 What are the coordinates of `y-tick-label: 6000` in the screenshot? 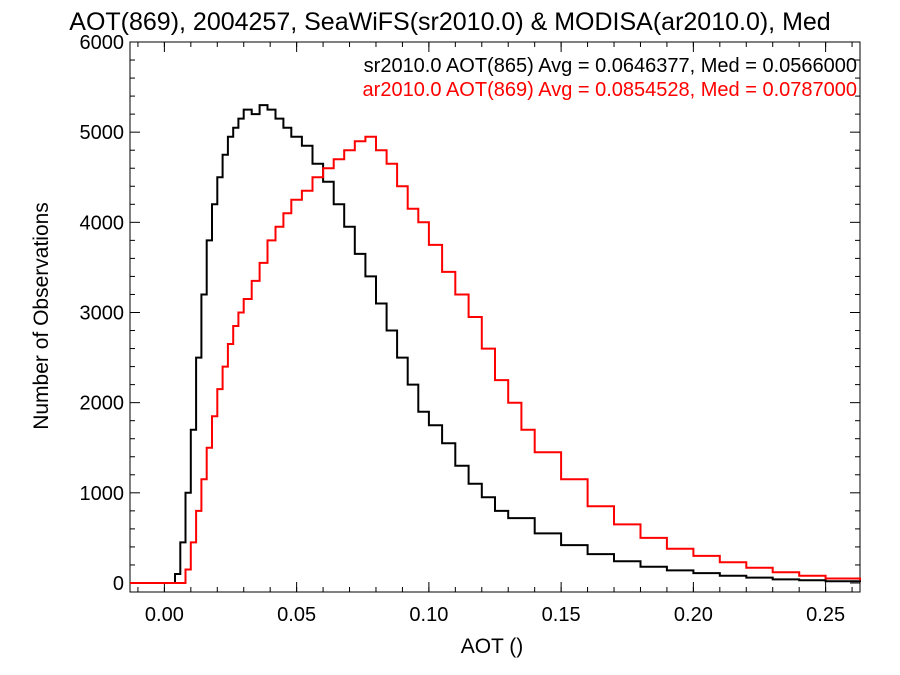 It's located at (102, 43).